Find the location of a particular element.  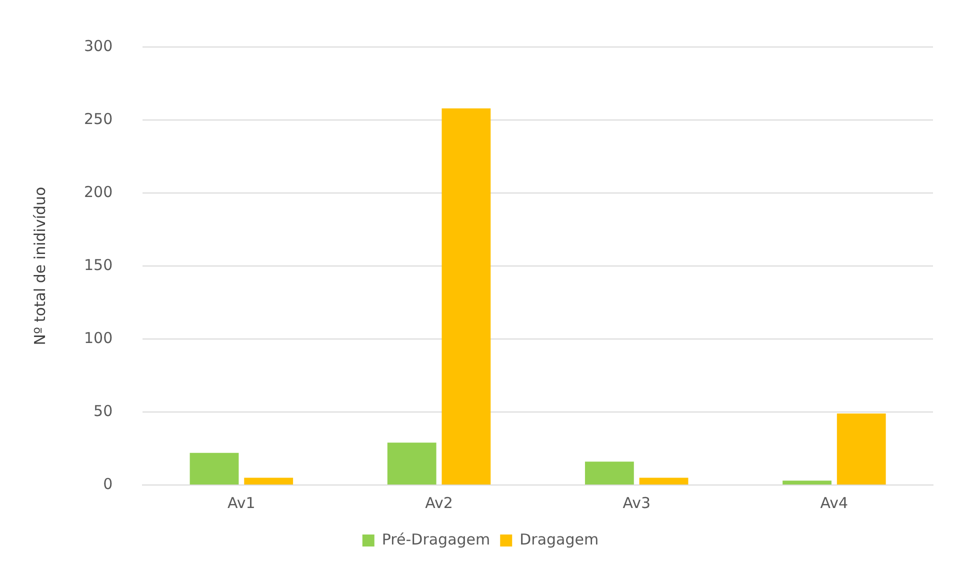

y-tick-label: 250 is located at coordinates (98, 119).